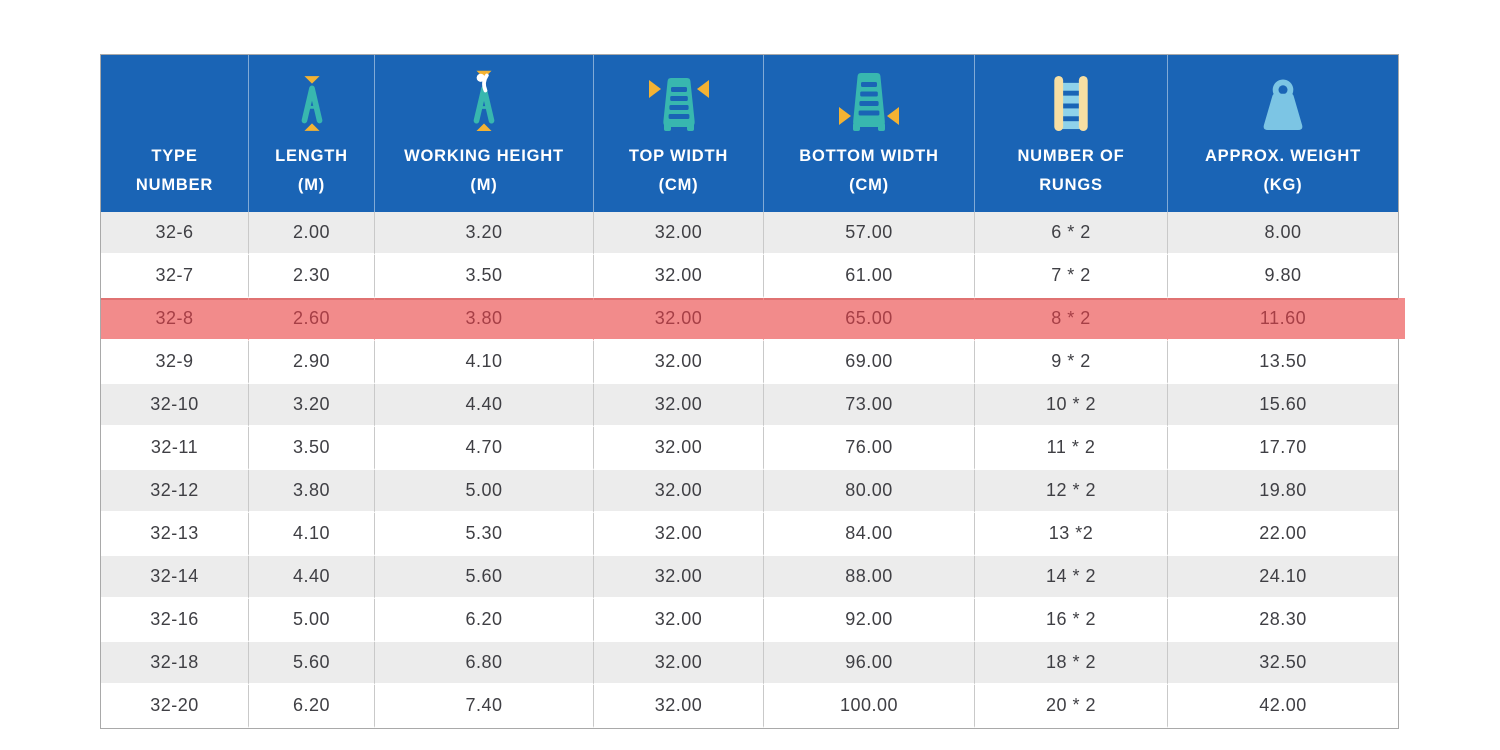 This screenshot has height=750, width=1500. Describe the element at coordinates (869, 133) in the screenshot. I see `column-header-bottom-width: BOTTOM WIDTH (CM)` at that location.